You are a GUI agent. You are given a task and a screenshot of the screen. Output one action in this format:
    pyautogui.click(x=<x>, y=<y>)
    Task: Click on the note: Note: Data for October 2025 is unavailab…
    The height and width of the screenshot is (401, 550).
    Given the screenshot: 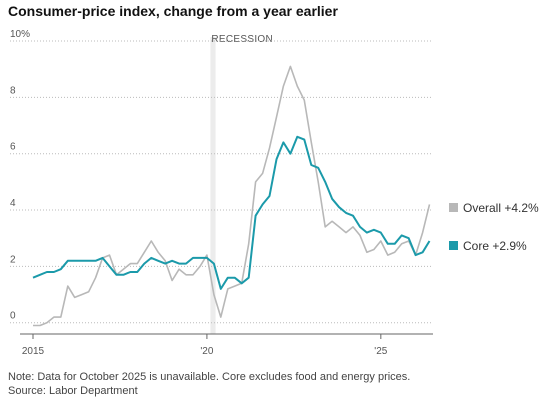 What is the action you would take?
    pyautogui.click(x=209, y=377)
    